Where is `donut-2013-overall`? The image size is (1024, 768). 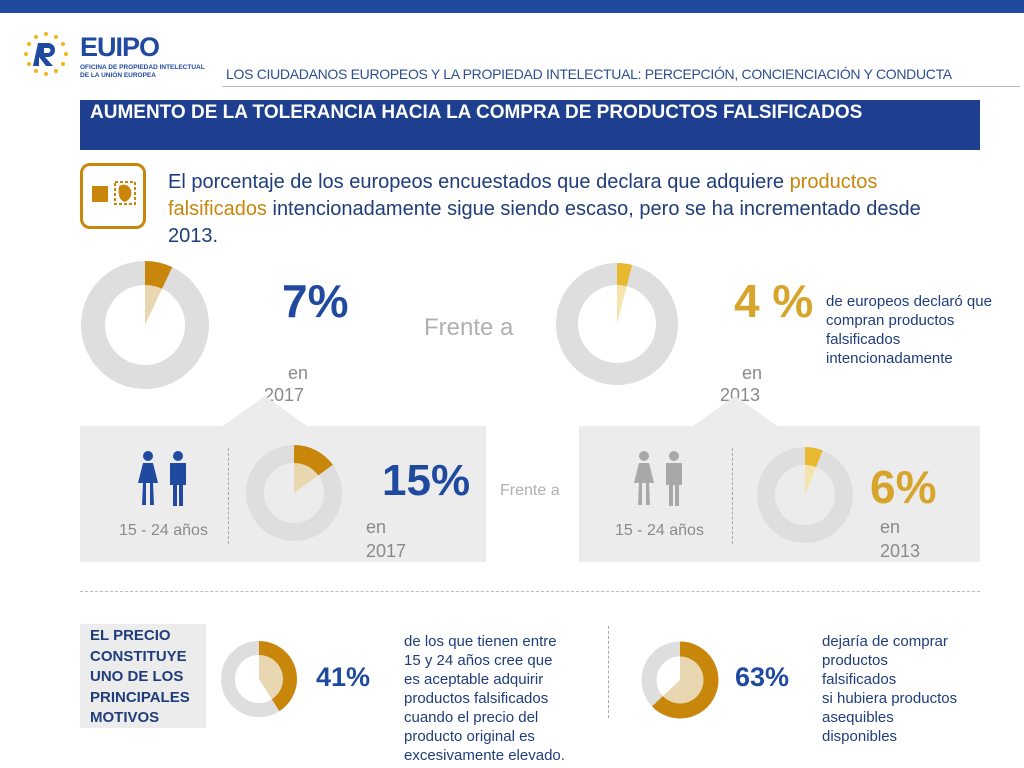
donut-2013-overall is located at coordinates (617, 324).